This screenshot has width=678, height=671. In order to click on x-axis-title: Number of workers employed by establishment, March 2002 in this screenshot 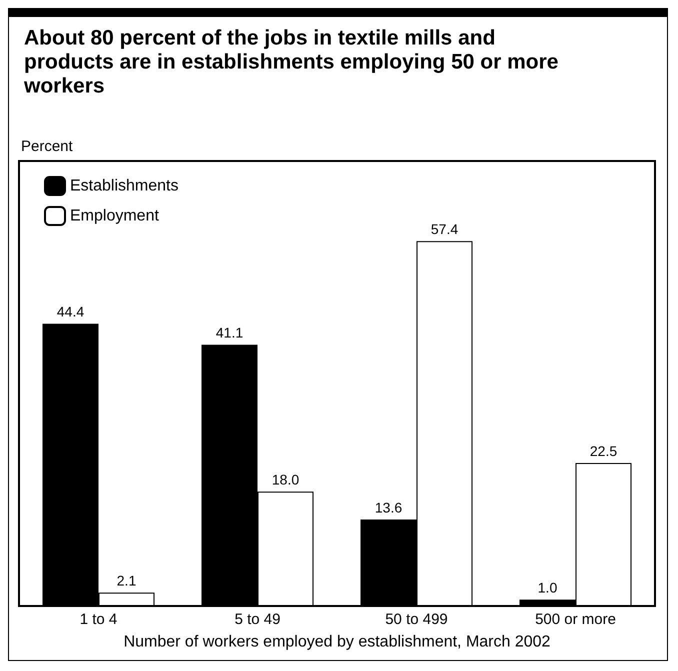, I will do `click(337, 642)`.